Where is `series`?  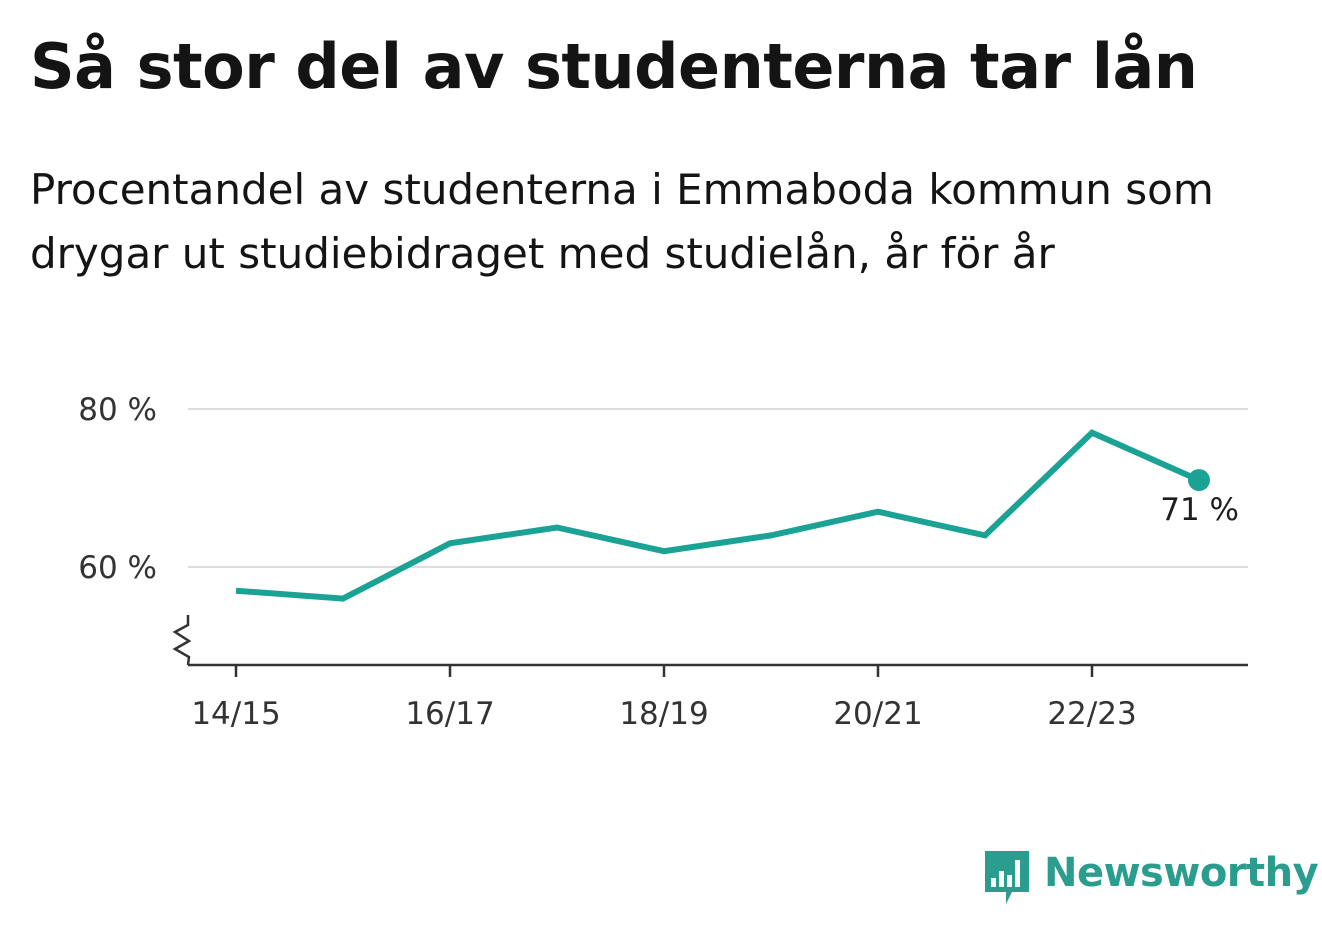 series is located at coordinates (722, 515).